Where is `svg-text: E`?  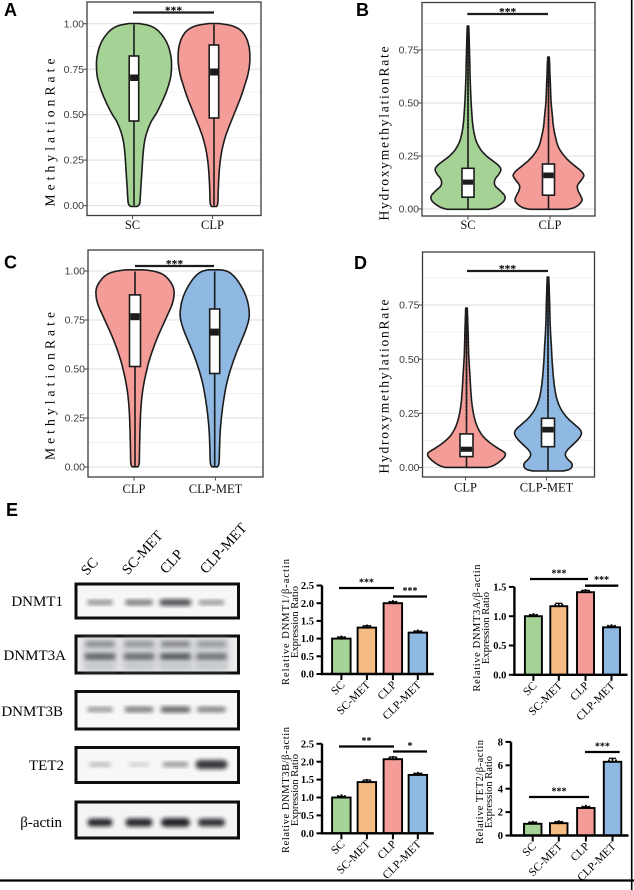 svg-text: E is located at coordinates (12, 510).